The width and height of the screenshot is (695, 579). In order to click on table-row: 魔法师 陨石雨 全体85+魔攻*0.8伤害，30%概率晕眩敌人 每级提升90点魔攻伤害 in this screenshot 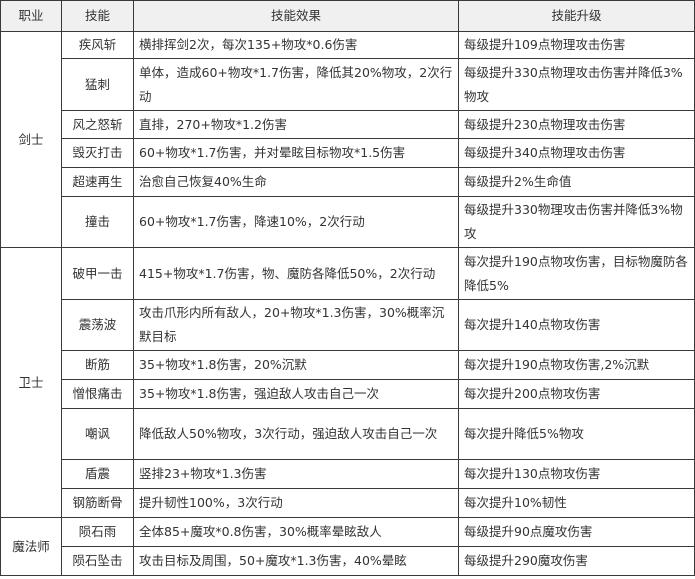, I will do `click(347, 546)`.